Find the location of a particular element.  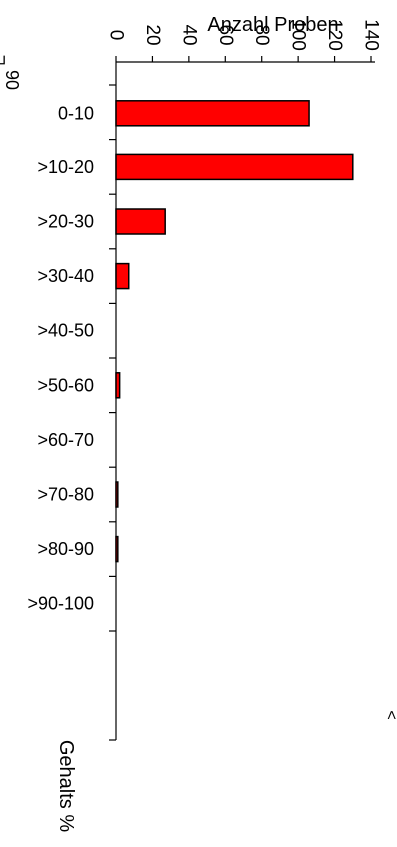

x-tick-label: 60 is located at coordinates (225, 34).